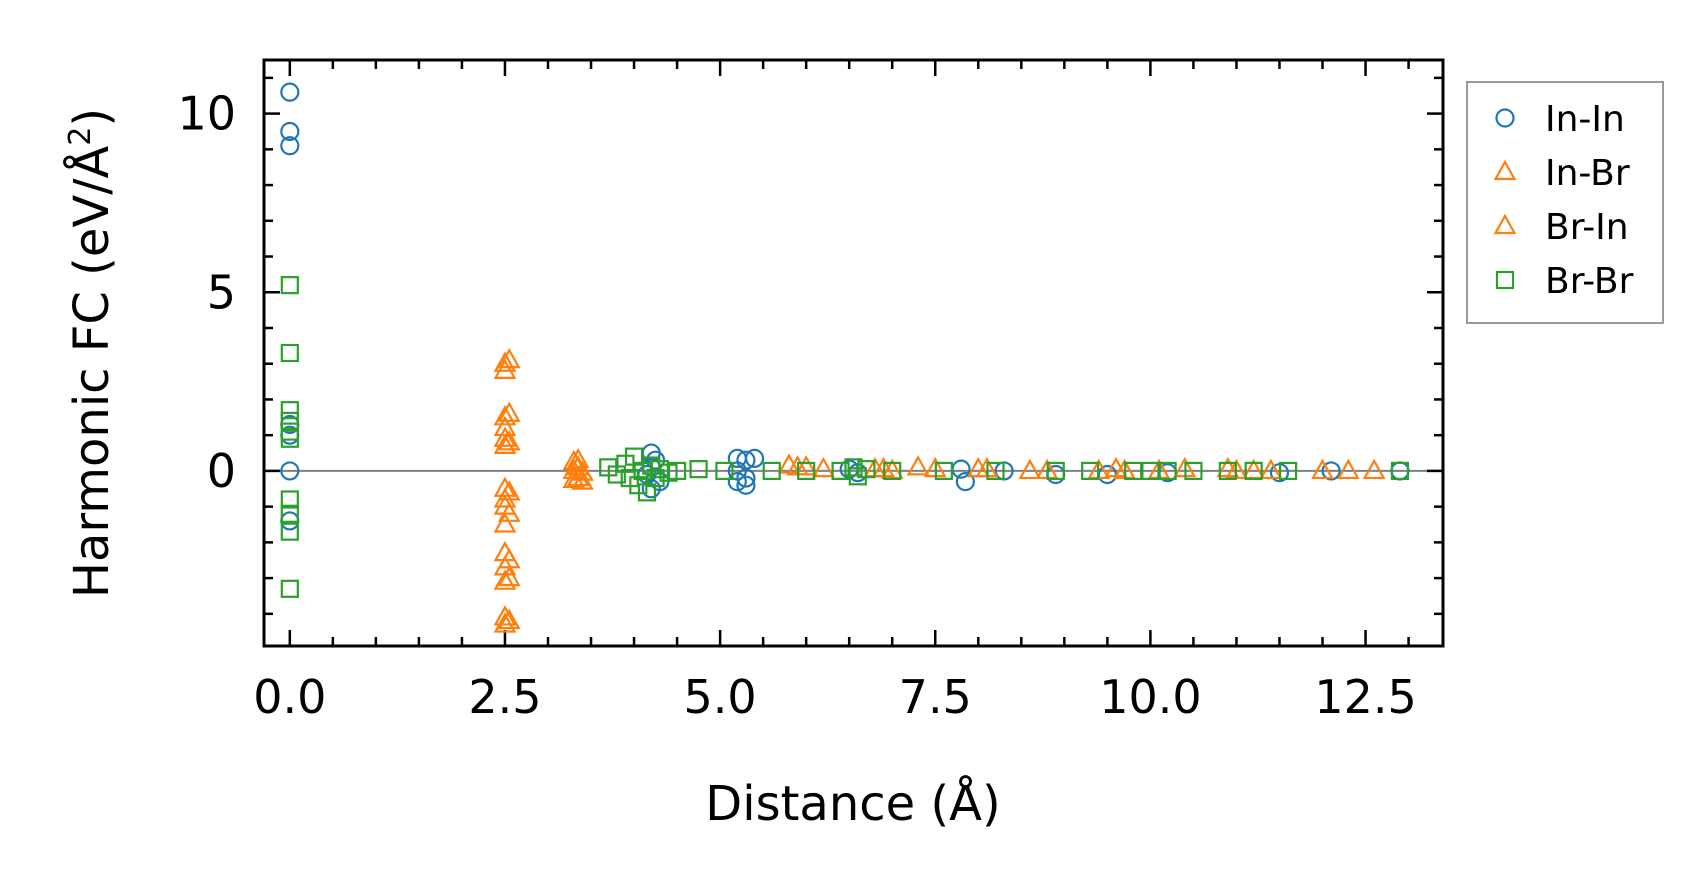 The height and width of the screenshot is (883, 1700). What do you see at coordinates (1589, 281) in the screenshot?
I see `legend-label: Br-Br` at bounding box center [1589, 281].